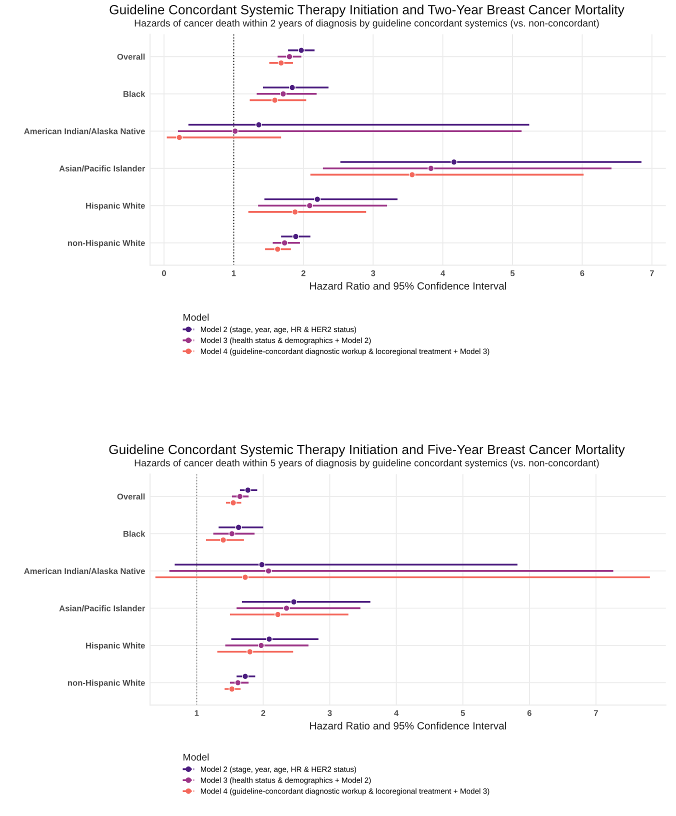 This screenshot has height=816, width=676. What do you see at coordinates (366, 463) in the screenshot?
I see `chart-subtitle: Hazards of cancer death within 5 years of diagnosis by guideline concordant systemics (vs. non-concordant)` at bounding box center [366, 463].